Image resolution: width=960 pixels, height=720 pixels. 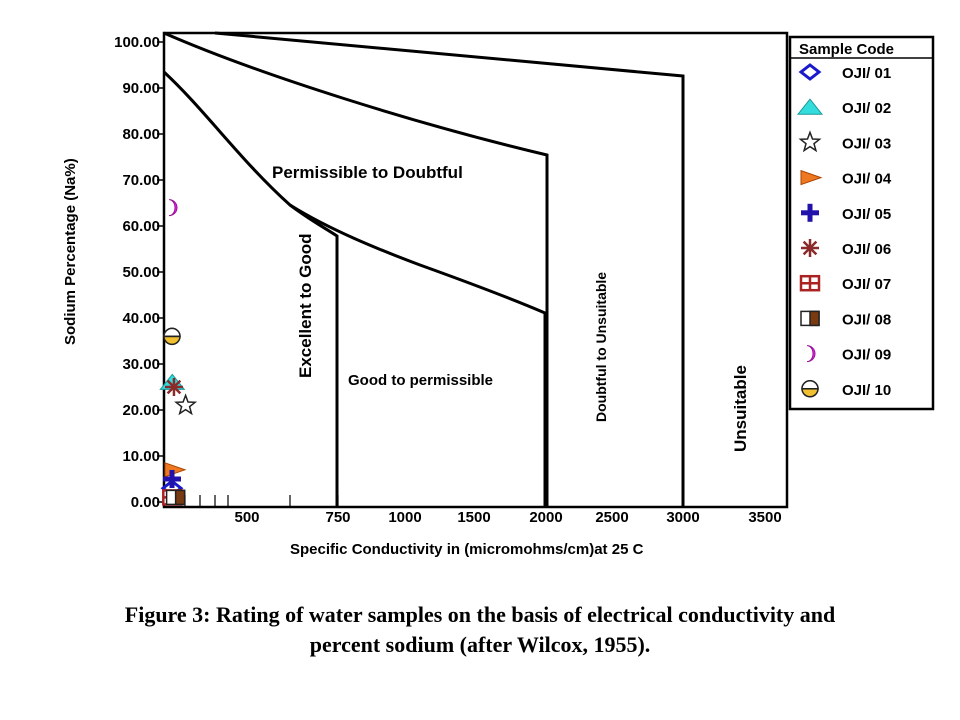 I want to click on legend-label-oji-02: OJI/ 02, so click(x=866, y=108).